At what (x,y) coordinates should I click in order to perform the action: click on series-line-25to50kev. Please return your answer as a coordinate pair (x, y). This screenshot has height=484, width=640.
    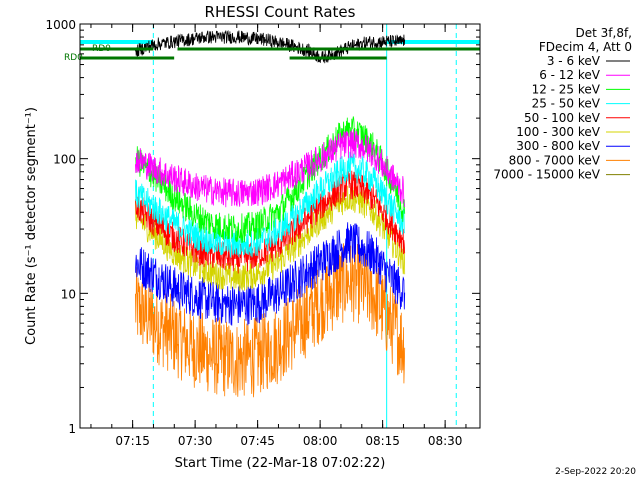
    Looking at the image, I should click on (270, 204).